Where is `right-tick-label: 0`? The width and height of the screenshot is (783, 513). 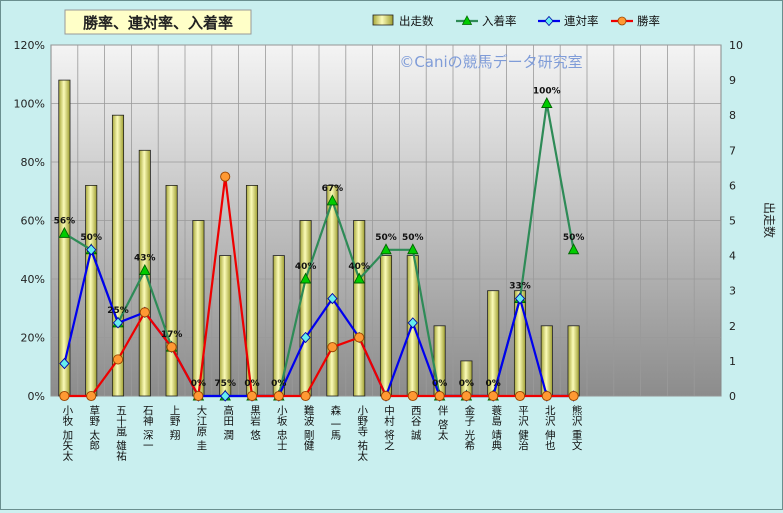
right-tick-label: 0 is located at coordinates (732, 396).